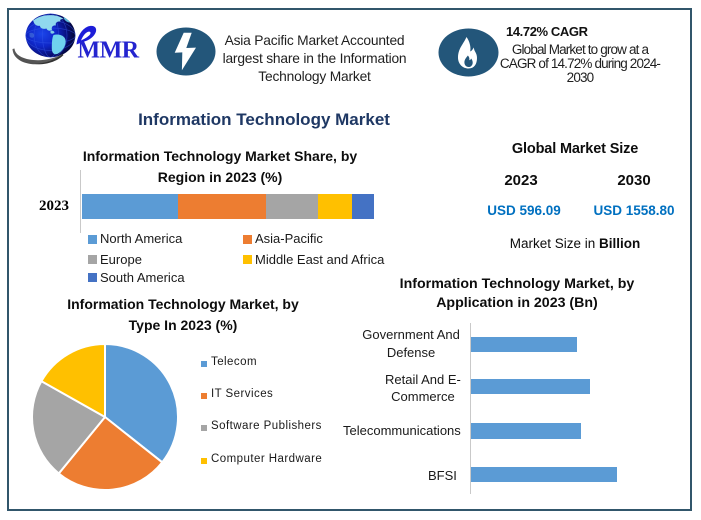  Describe the element at coordinates (109, 51) in the screenshot. I see `svg-text: MMR` at that location.